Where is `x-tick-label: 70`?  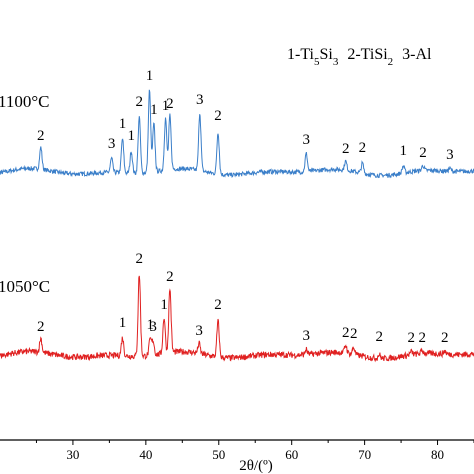
x-tick-label: 70 is located at coordinates (364, 454).